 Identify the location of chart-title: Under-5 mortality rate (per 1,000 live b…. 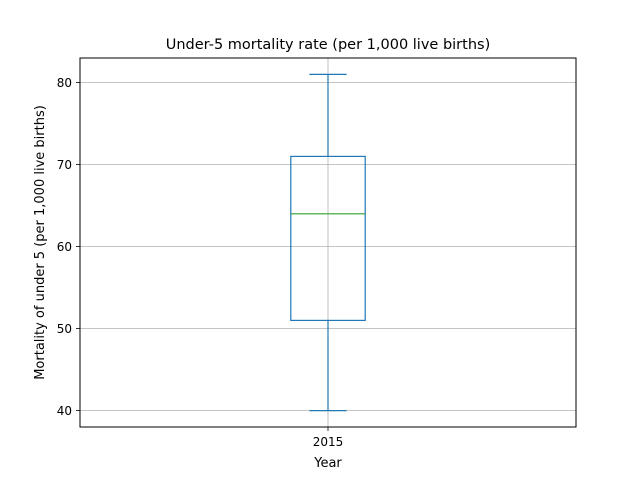
(328, 45).